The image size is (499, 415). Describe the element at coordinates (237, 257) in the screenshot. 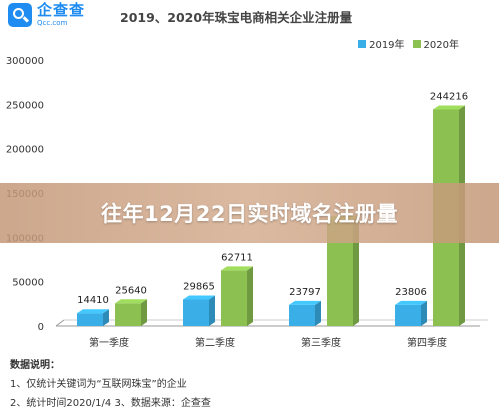

I see `data-label: 62711` at that location.